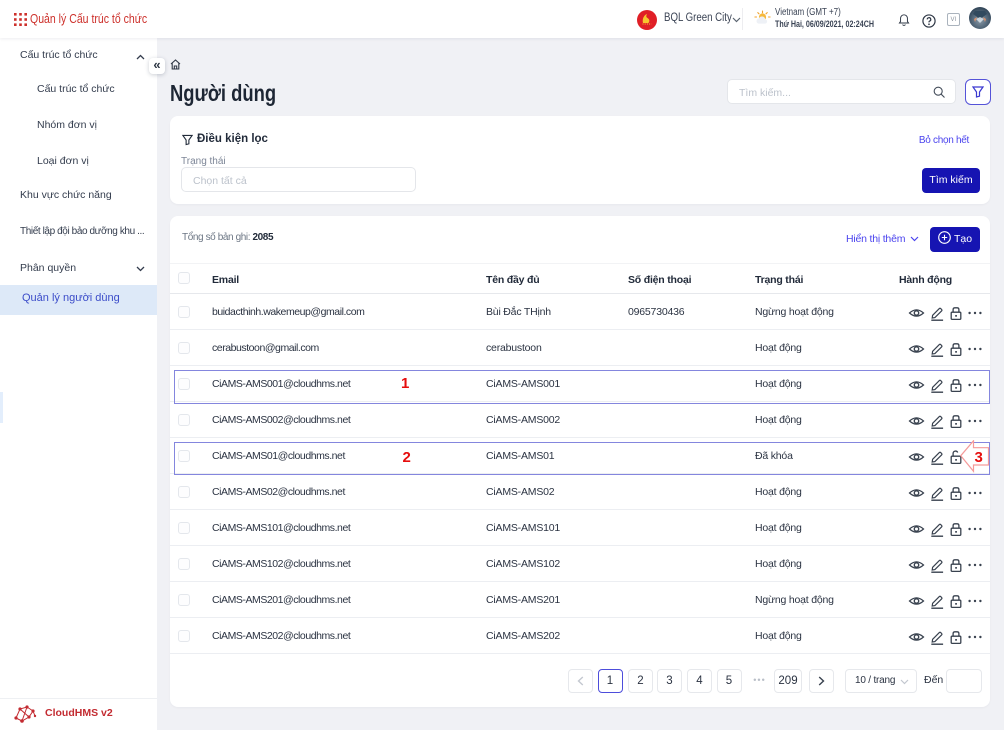  What do you see at coordinates (979, 457) in the screenshot?
I see `svg-text: 3` at bounding box center [979, 457].